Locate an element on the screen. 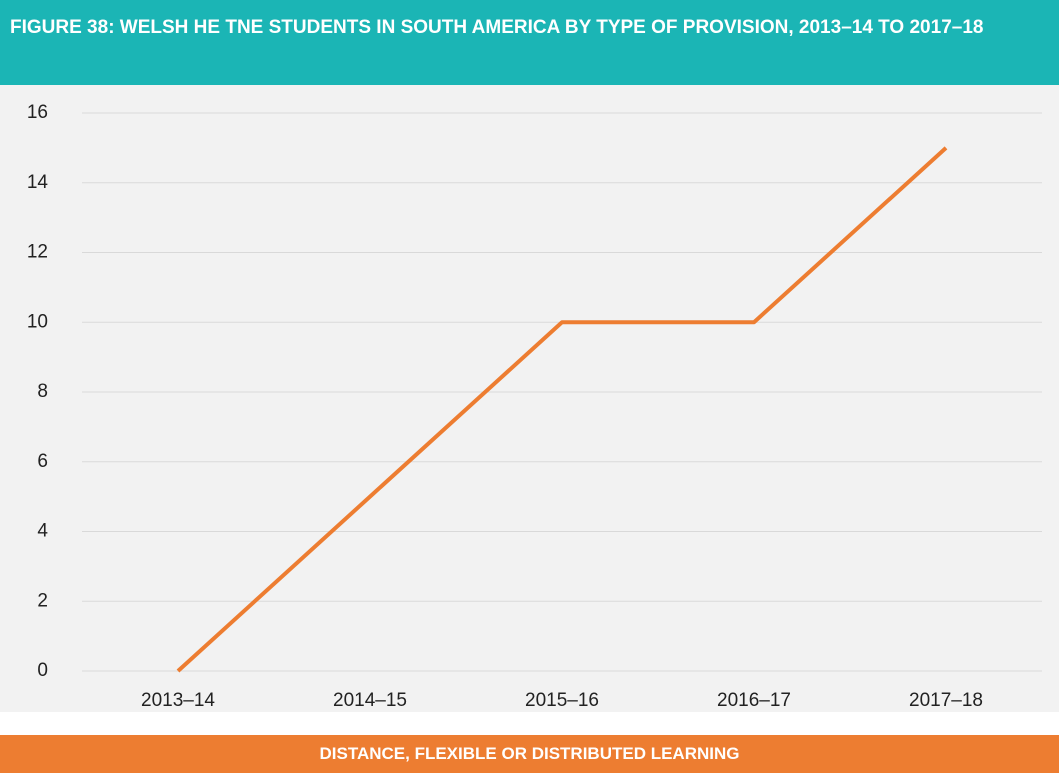 This screenshot has width=1059, height=773. y-tick-label: 6 is located at coordinates (42, 461).